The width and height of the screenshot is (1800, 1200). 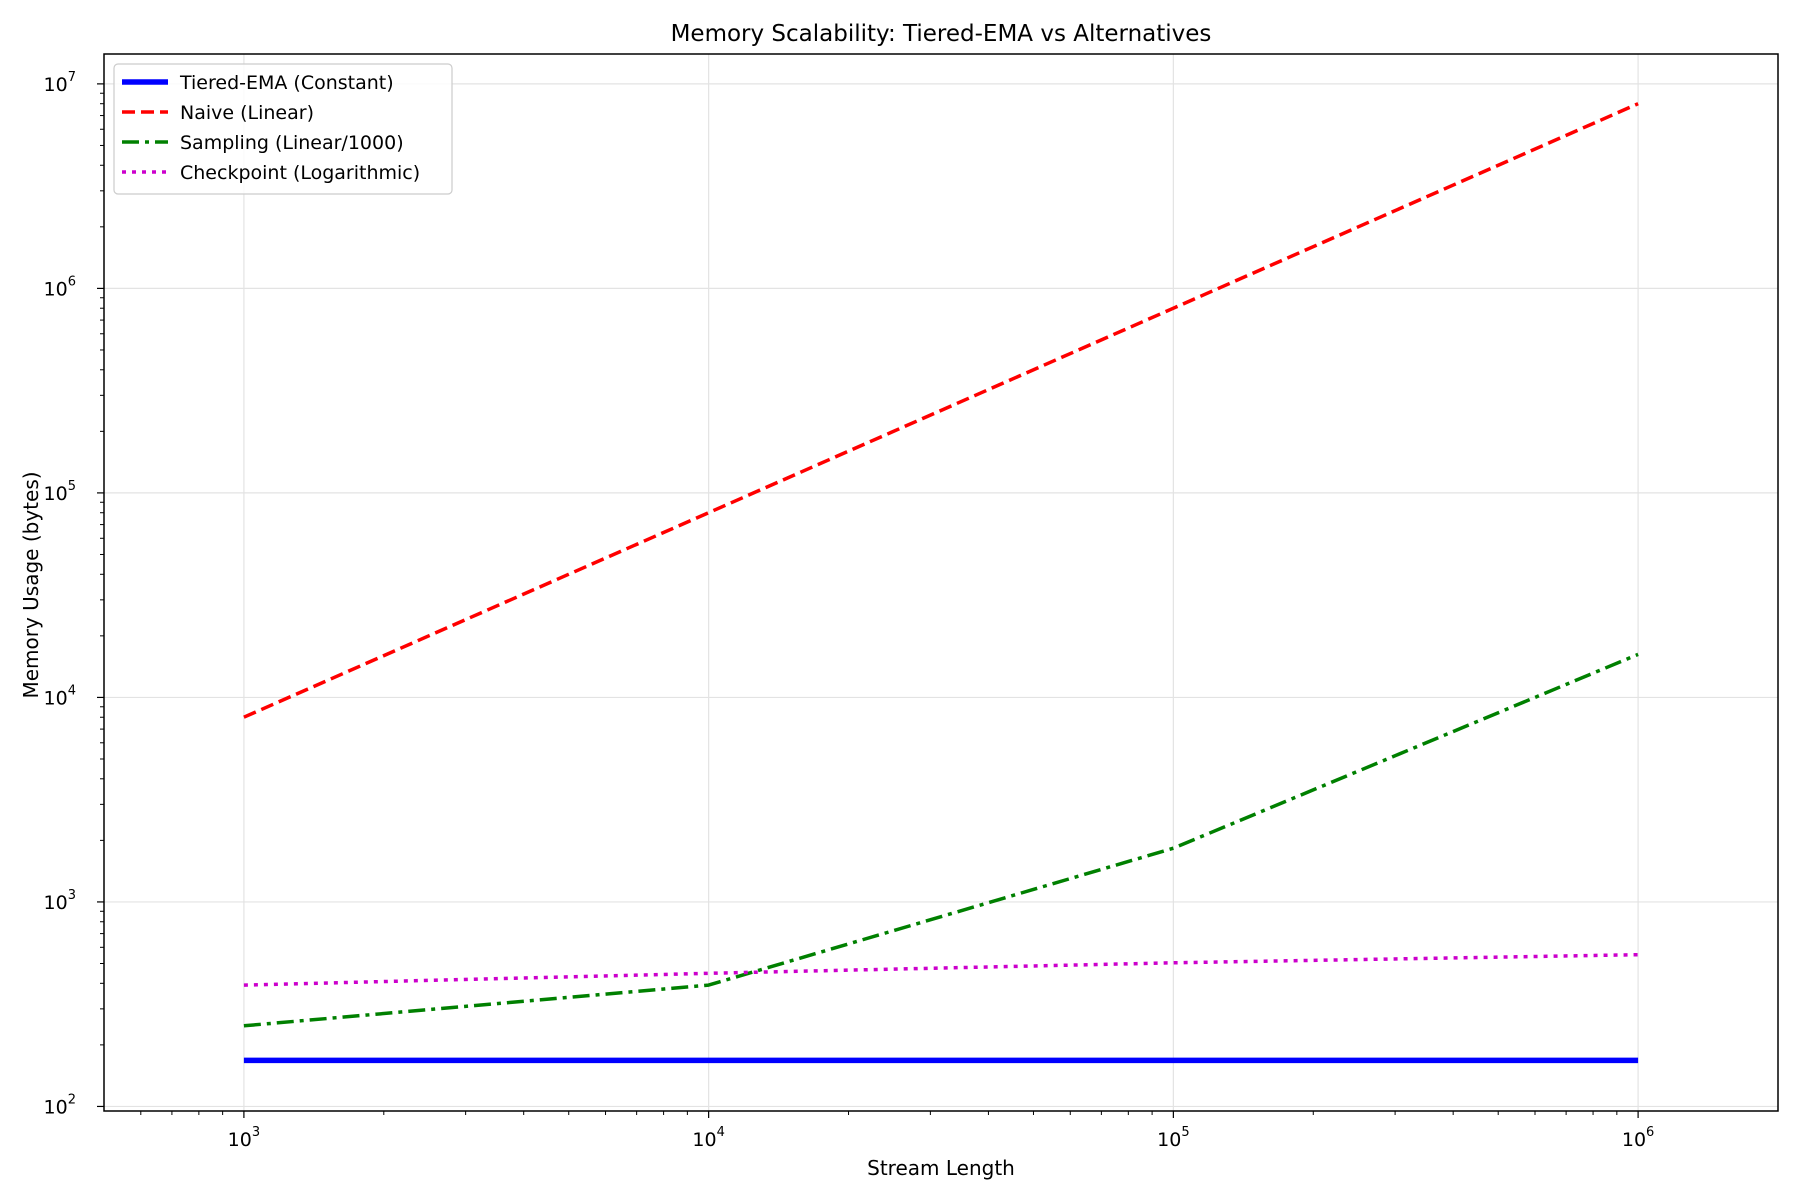 What do you see at coordinates (256, 1132) in the screenshot?
I see `x-tick-exponent: 3` at bounding box center [256, 1132].